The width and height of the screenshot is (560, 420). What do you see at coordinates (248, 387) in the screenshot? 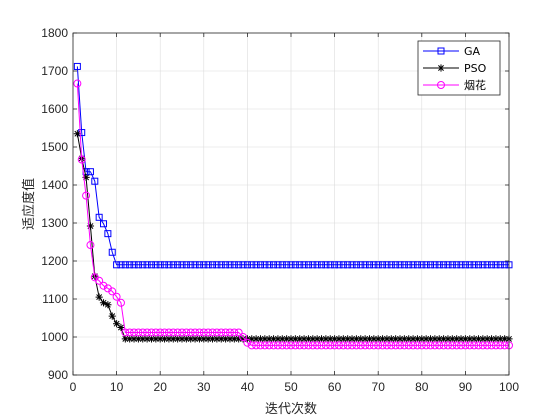
I see `x-tick-label: 40` at bounding box center [248, 387].